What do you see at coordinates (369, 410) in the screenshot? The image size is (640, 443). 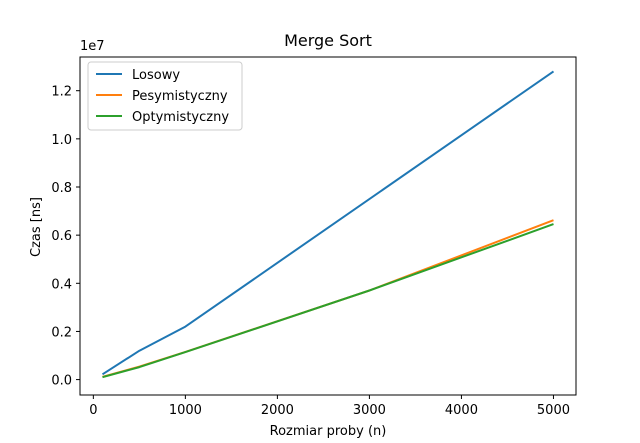 I see `x-tick-label: 3000` at bounding box center [369, 410].